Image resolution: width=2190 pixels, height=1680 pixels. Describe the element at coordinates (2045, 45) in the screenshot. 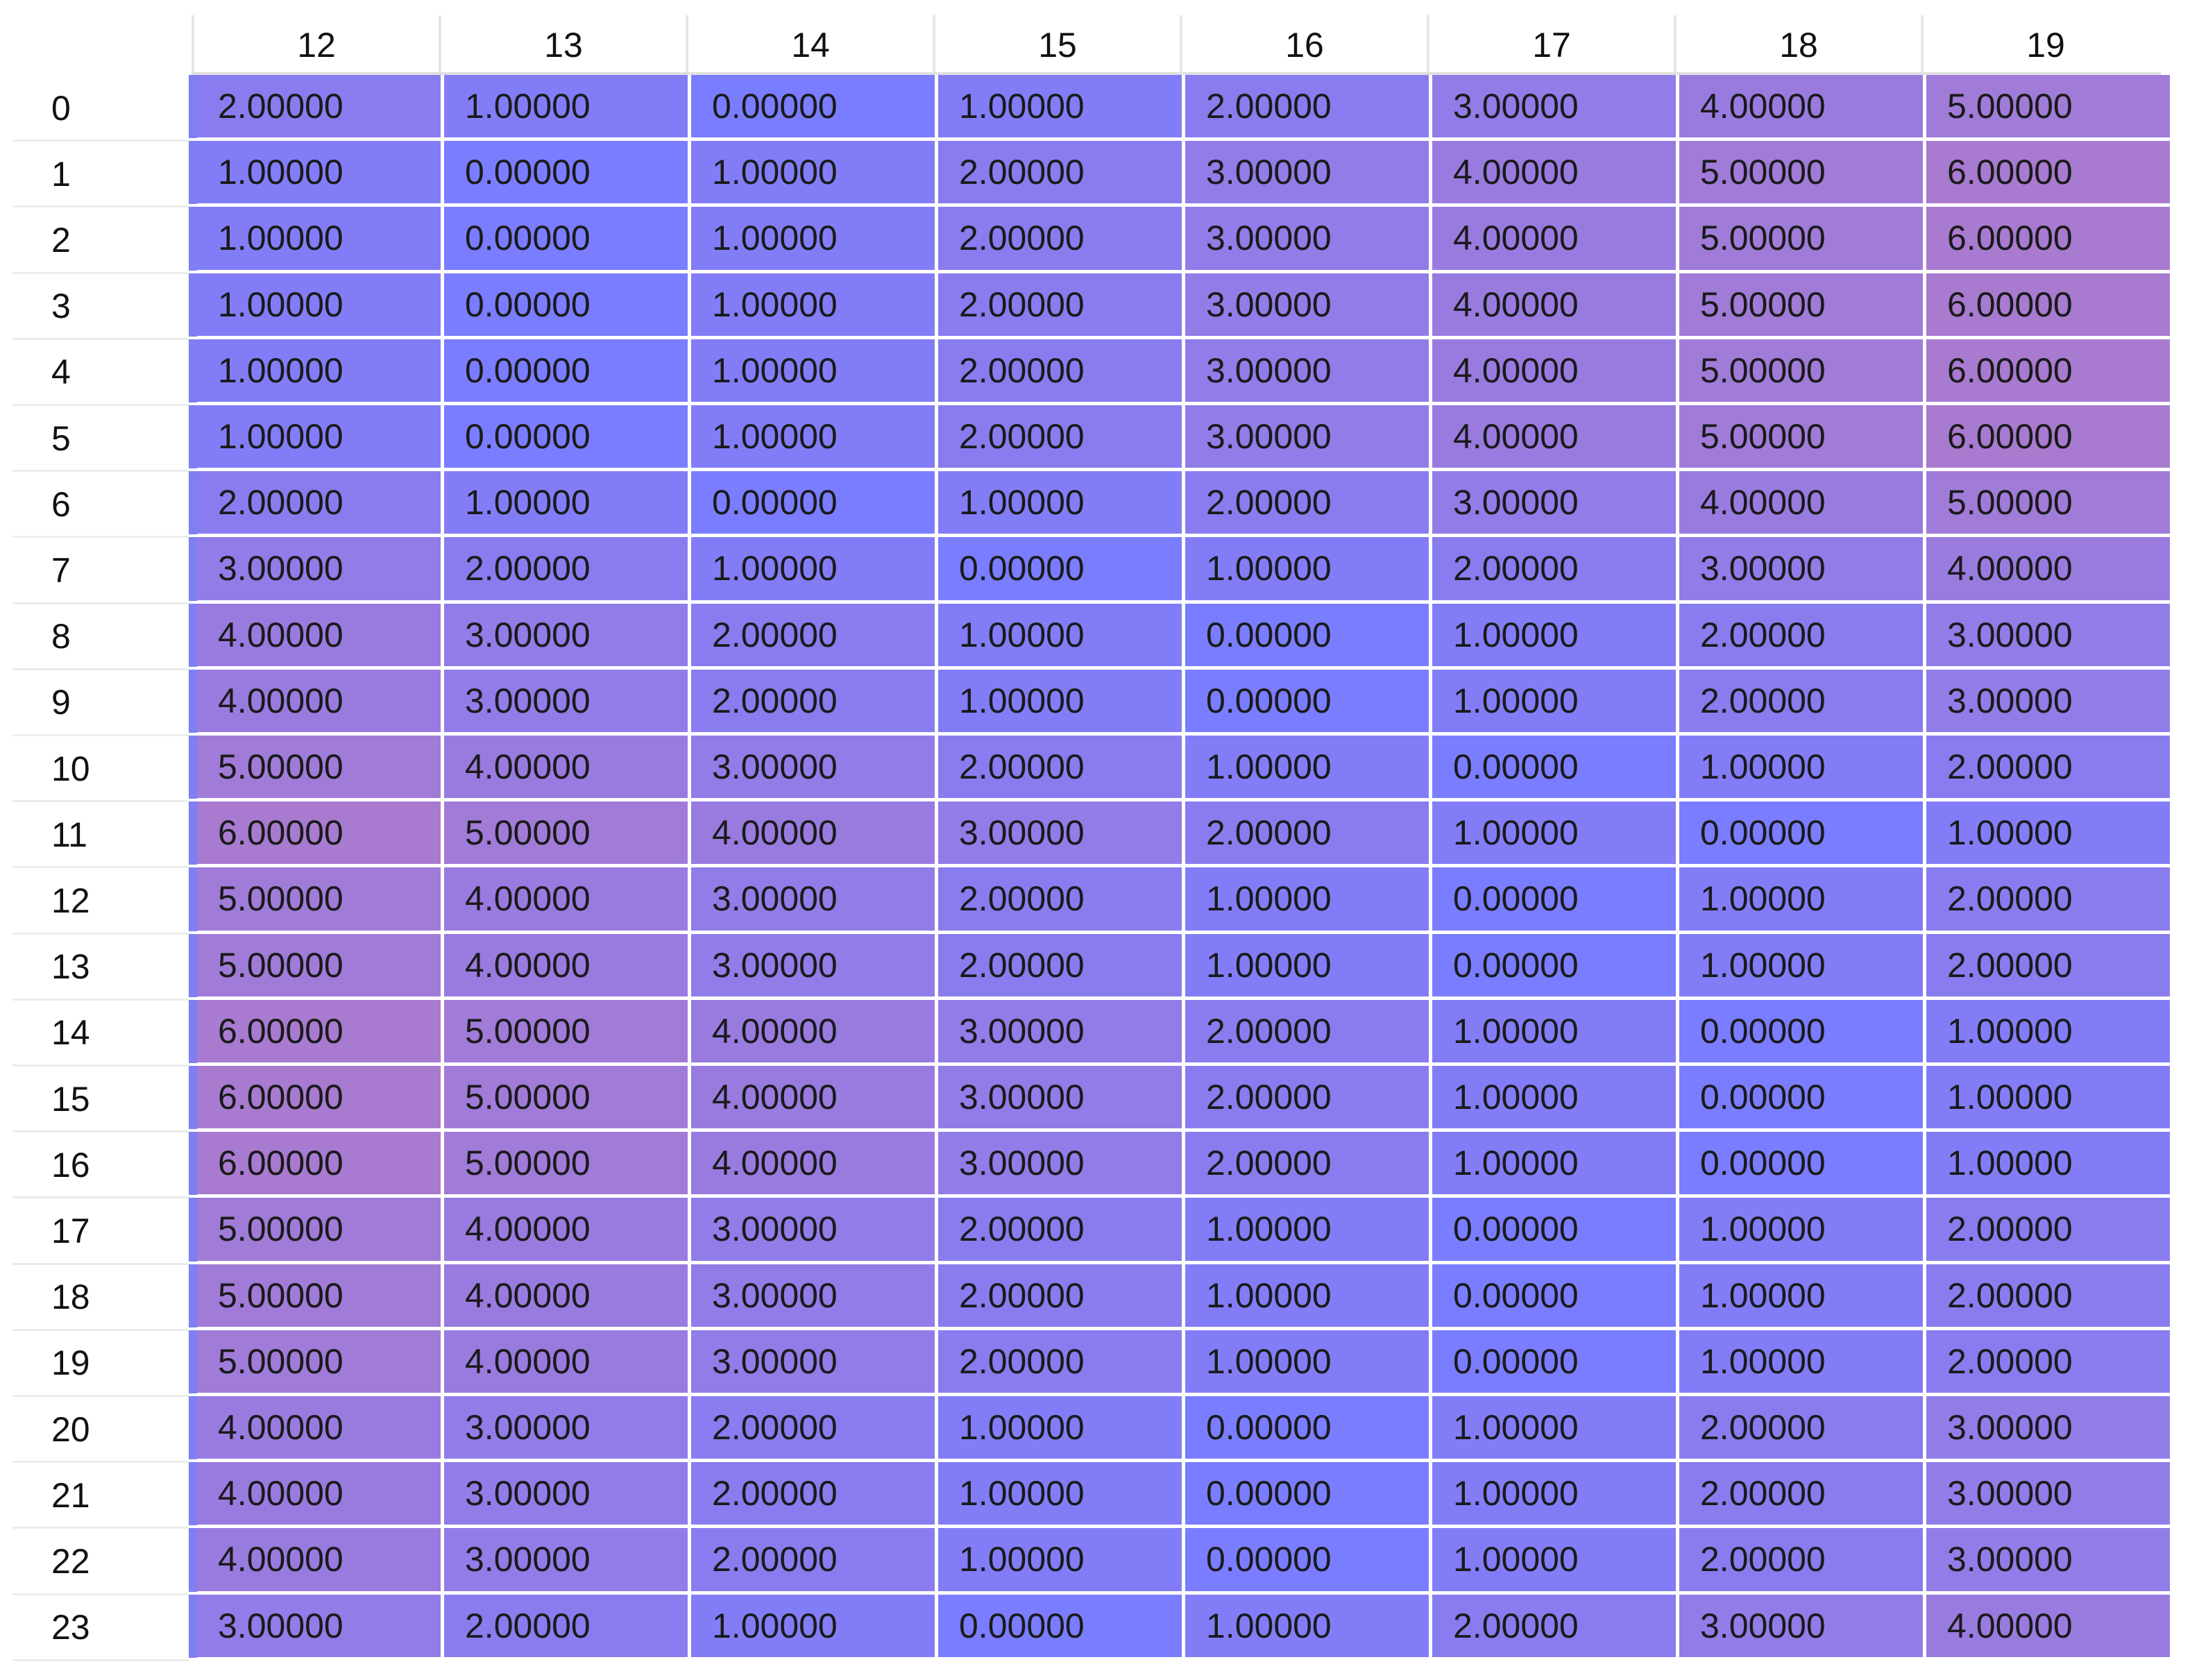

I see `column-header: 19` at that location.